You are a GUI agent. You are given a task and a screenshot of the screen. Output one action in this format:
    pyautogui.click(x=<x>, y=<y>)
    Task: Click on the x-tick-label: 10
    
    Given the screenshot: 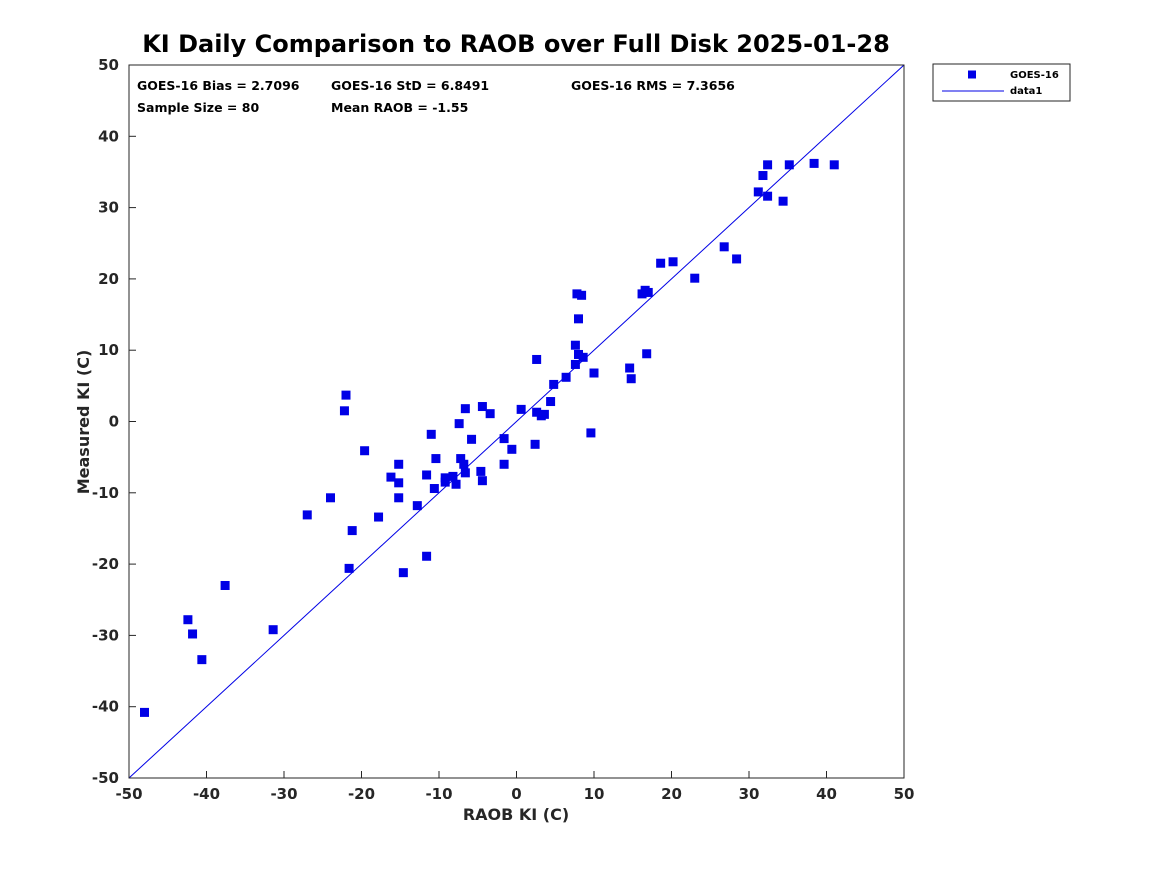 What is the action you would take?
    pyautogui.click(x=594, y=794)
    